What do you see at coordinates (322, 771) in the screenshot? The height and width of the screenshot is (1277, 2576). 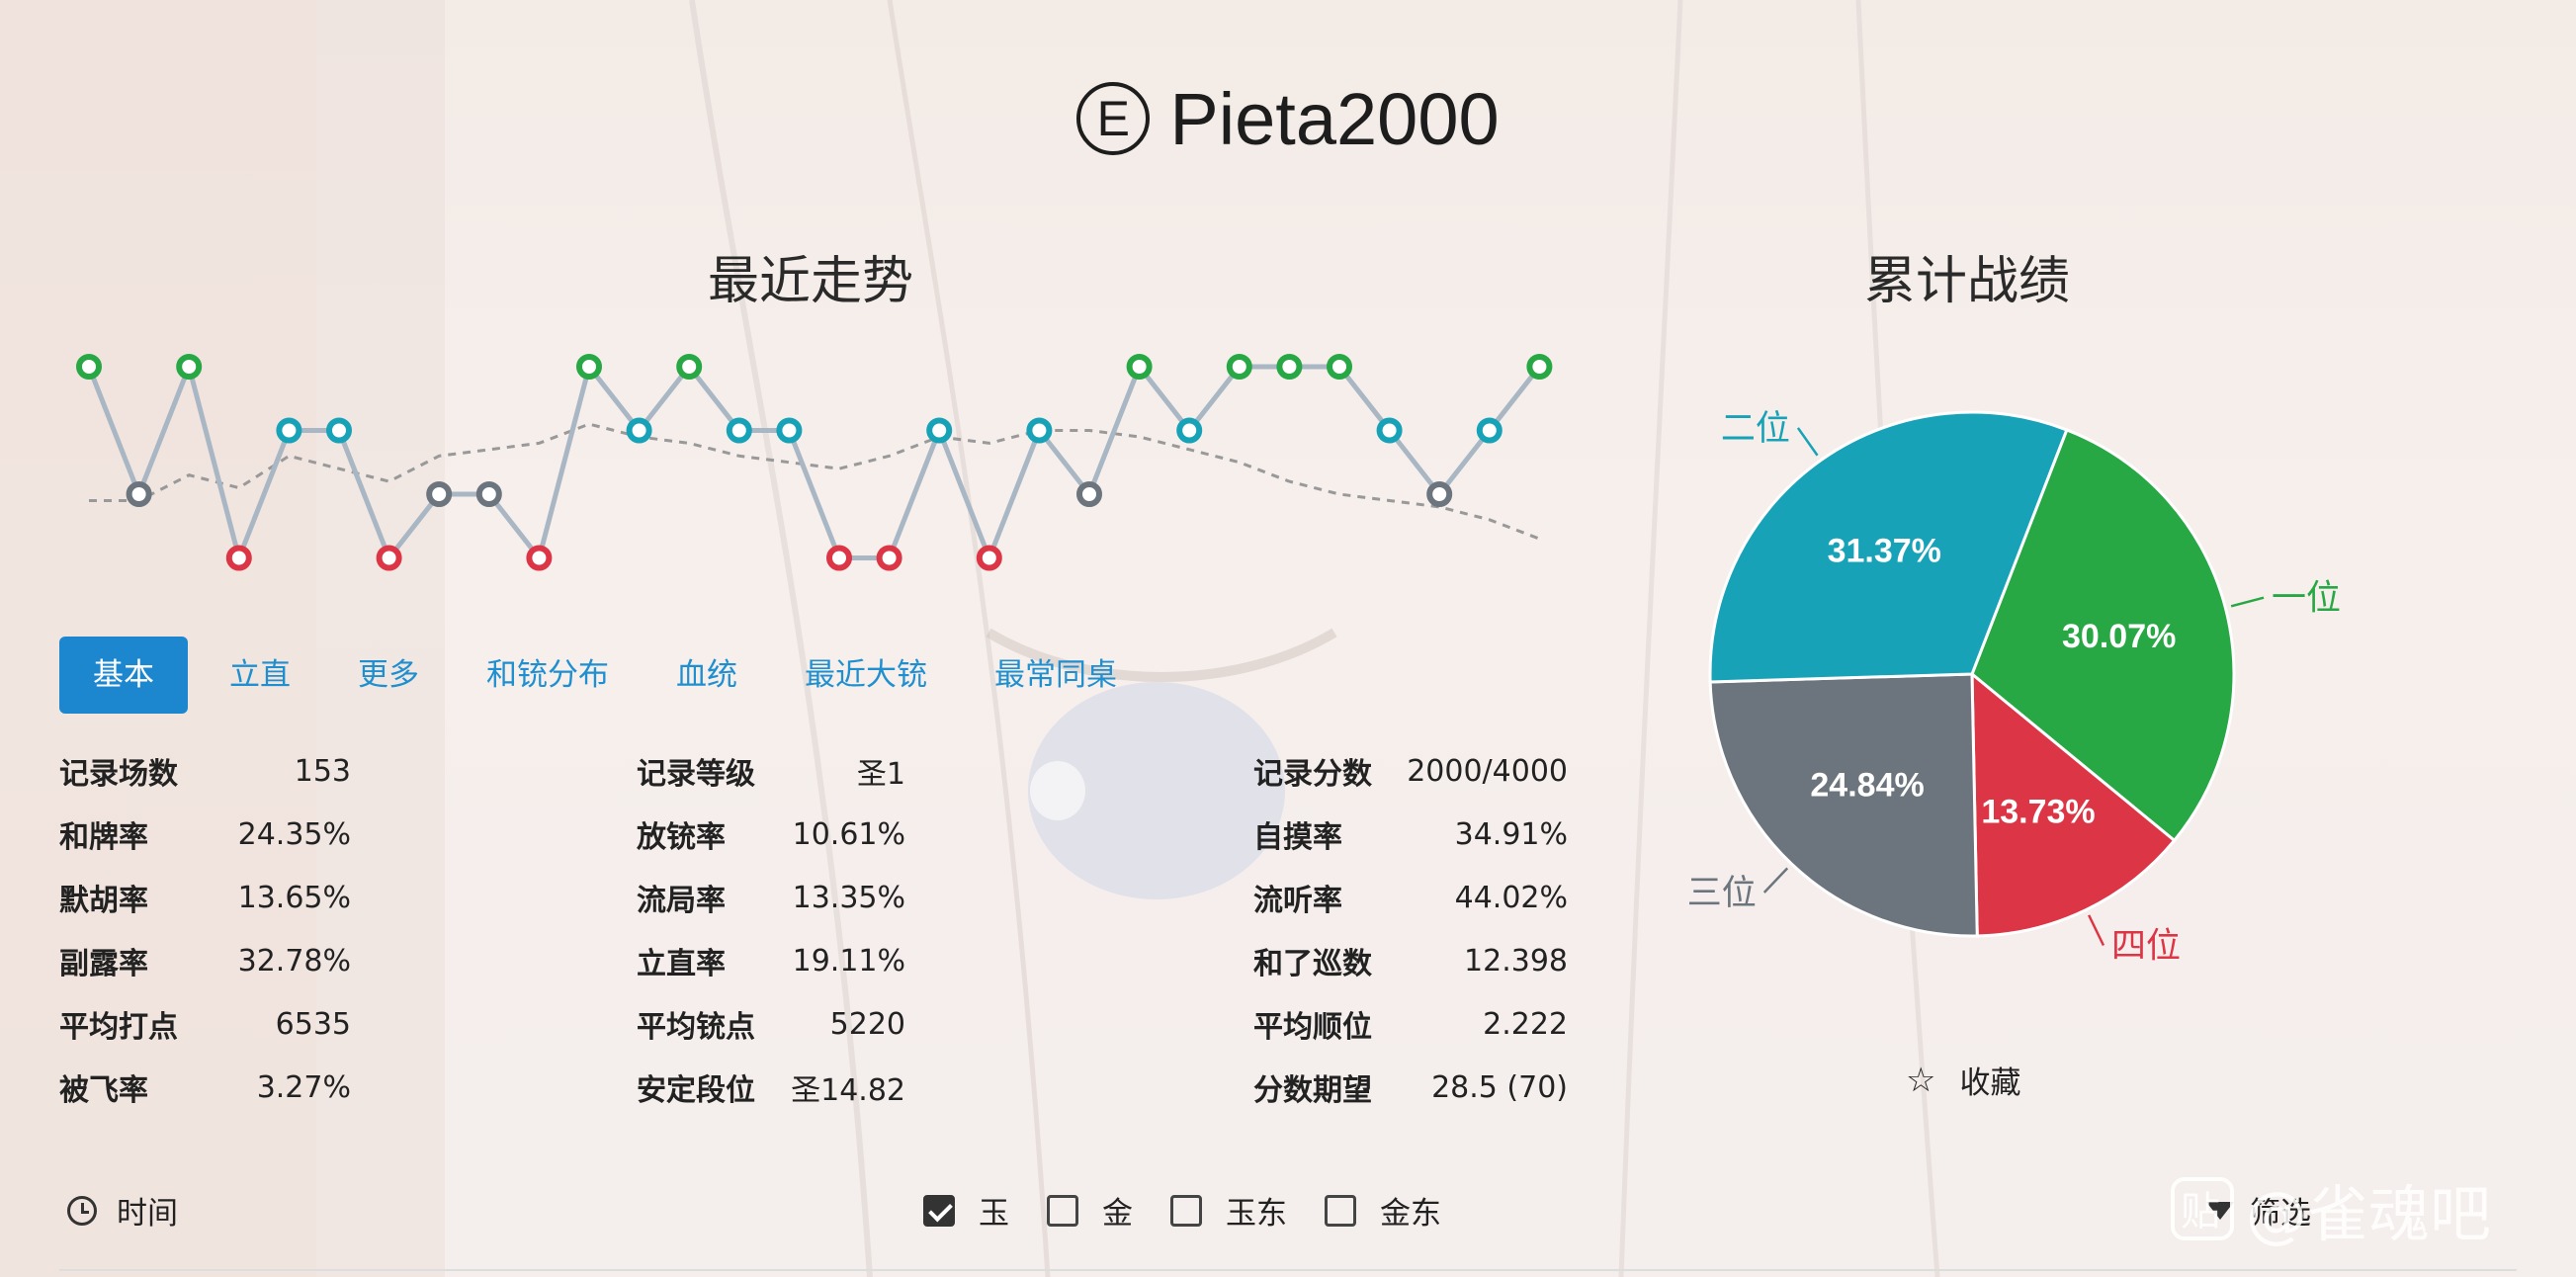 I see `stat-value: 153` at bounding box center [322, 771].